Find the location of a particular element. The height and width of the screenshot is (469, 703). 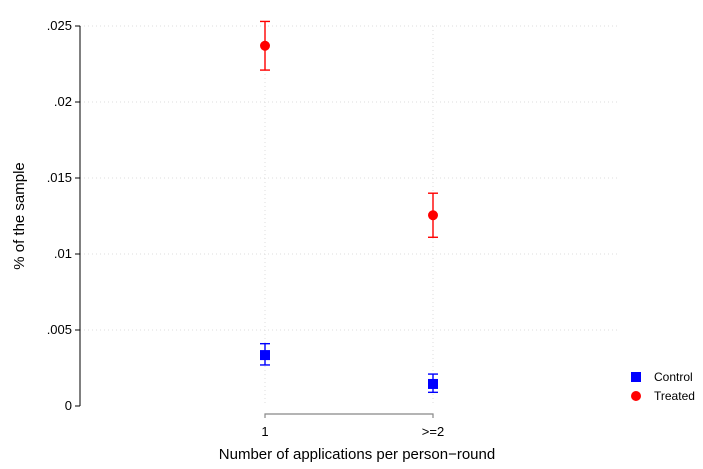

x-axis-bracket is located at coordinates (349, 415).